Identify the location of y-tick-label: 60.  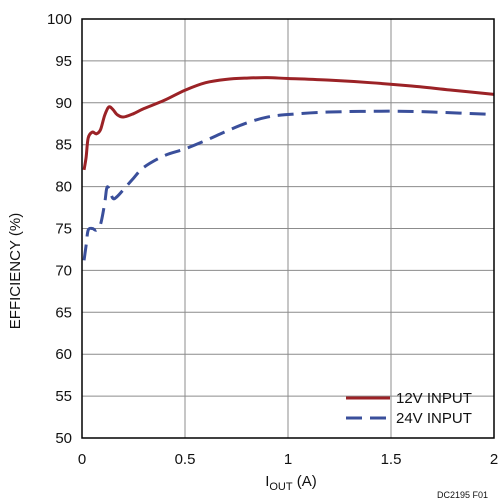
(63, 354).